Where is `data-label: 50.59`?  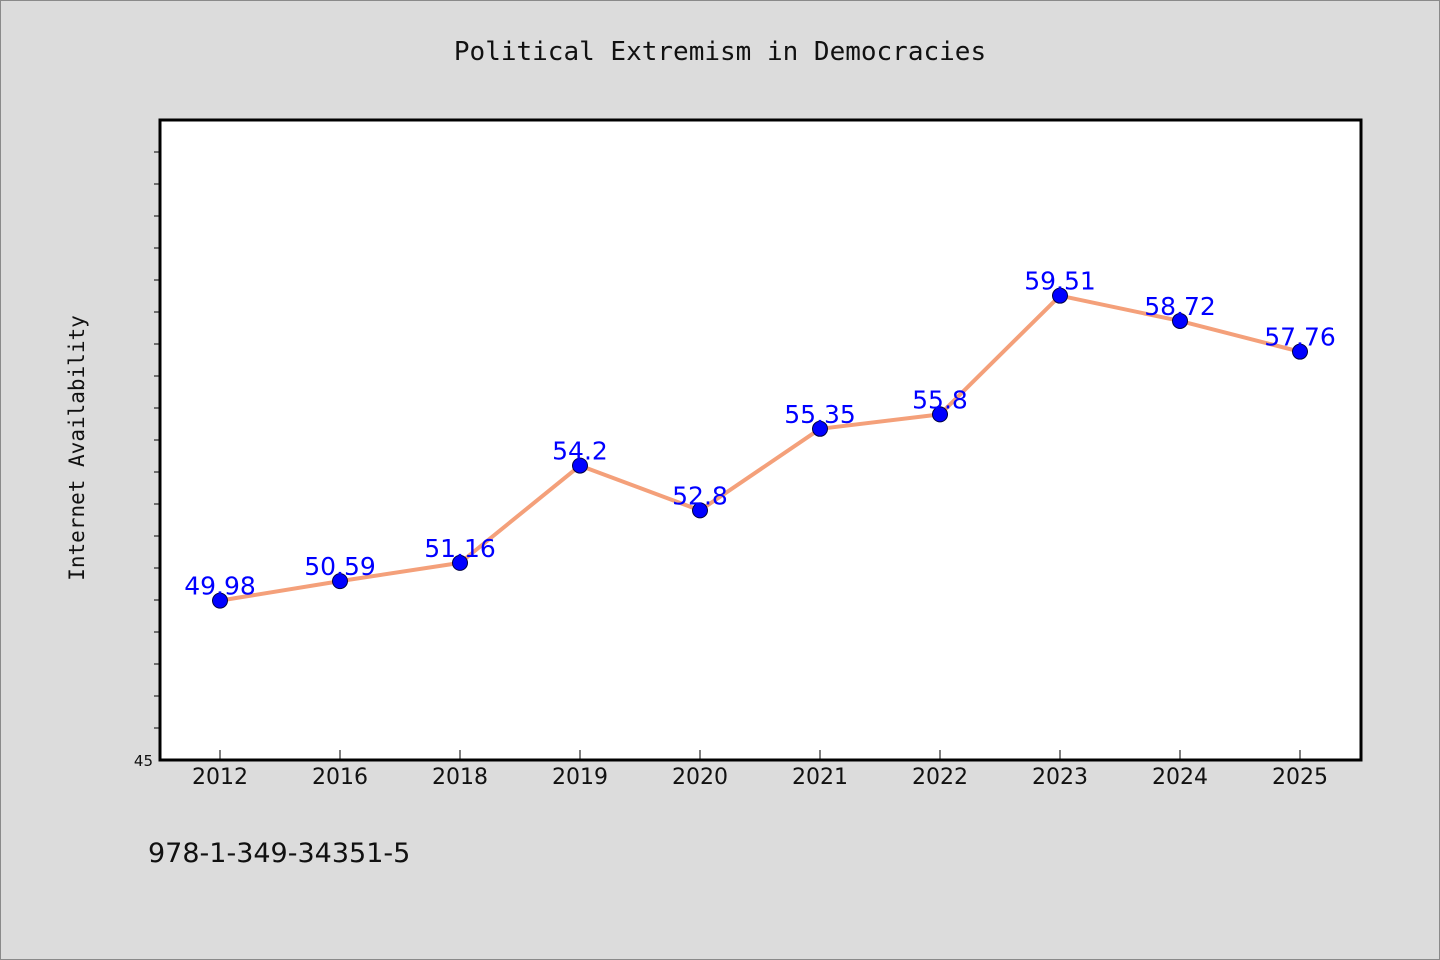
data-label: 50.59 is located at coordinates (340, 566).